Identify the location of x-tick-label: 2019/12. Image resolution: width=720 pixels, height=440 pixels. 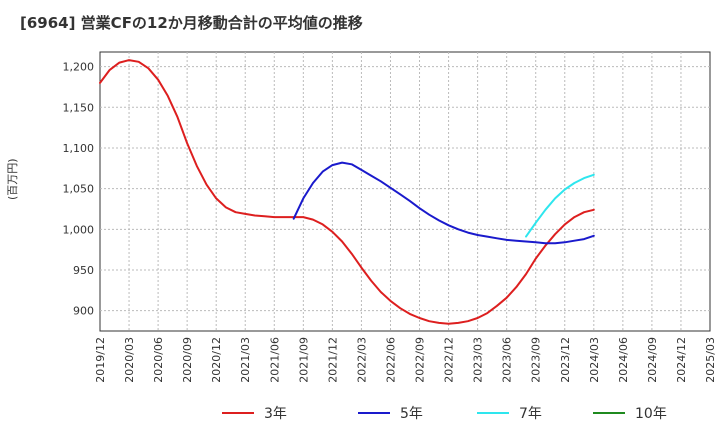
(100, 360).